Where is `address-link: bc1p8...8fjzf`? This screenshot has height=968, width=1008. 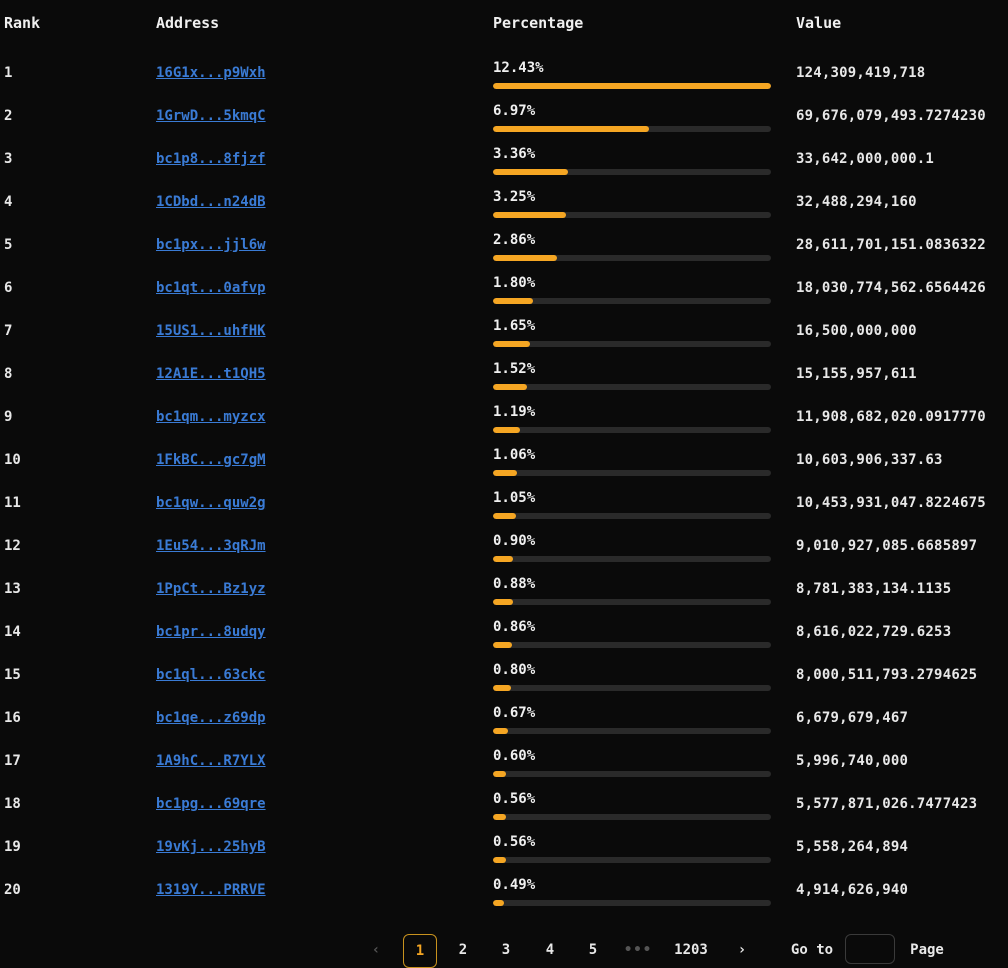 address-link: bc1p8...8fjzf is located at coordinates (211, 159).